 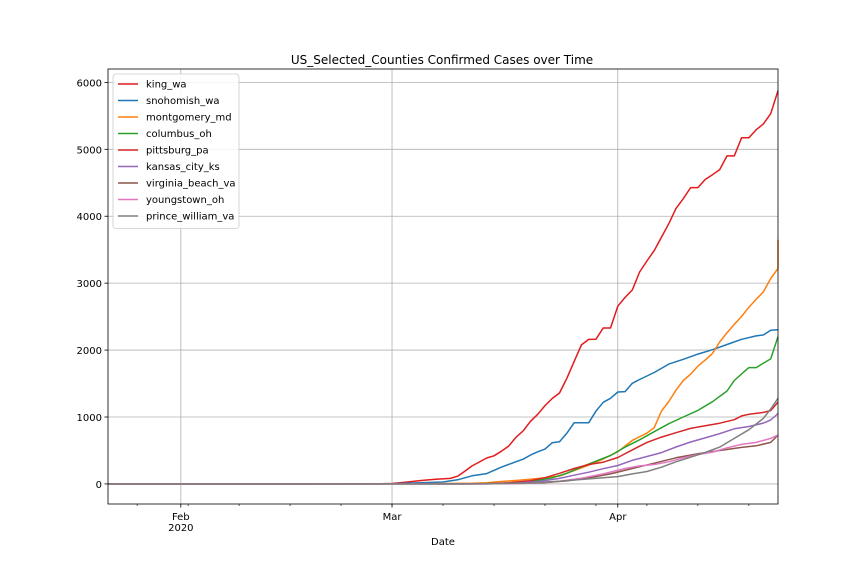 What do you see at coordinates (89, 351) in the screenshot?
I see `y-tick-label: 2000` at bounding box center [89, 351].